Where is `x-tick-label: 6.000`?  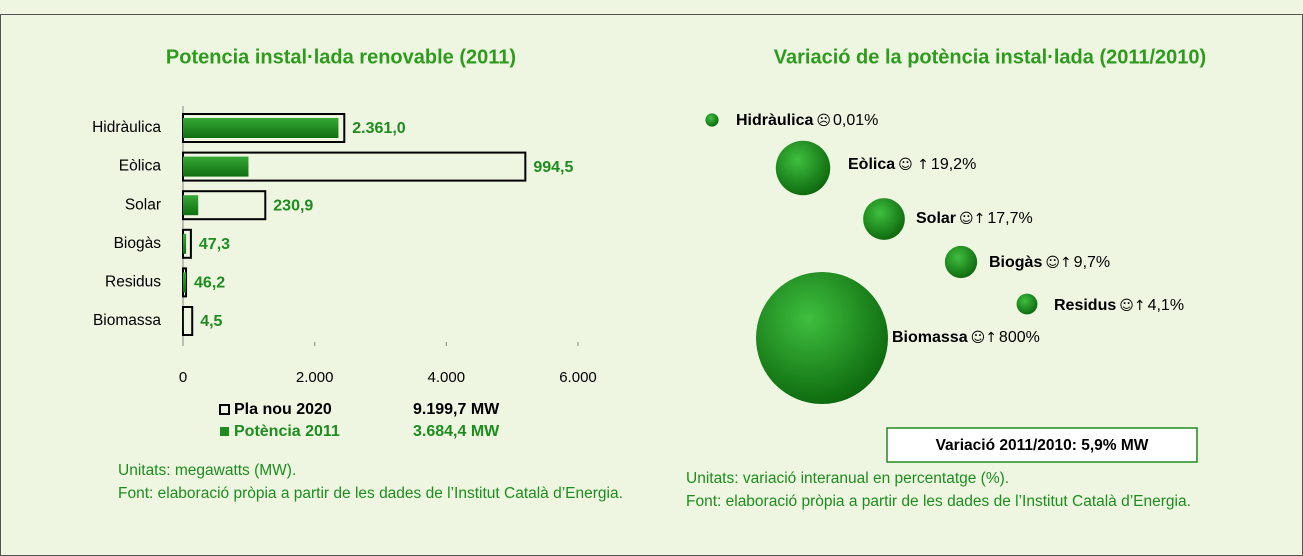 x-tick-label: 6.000 is located at coordinates (578, 377).